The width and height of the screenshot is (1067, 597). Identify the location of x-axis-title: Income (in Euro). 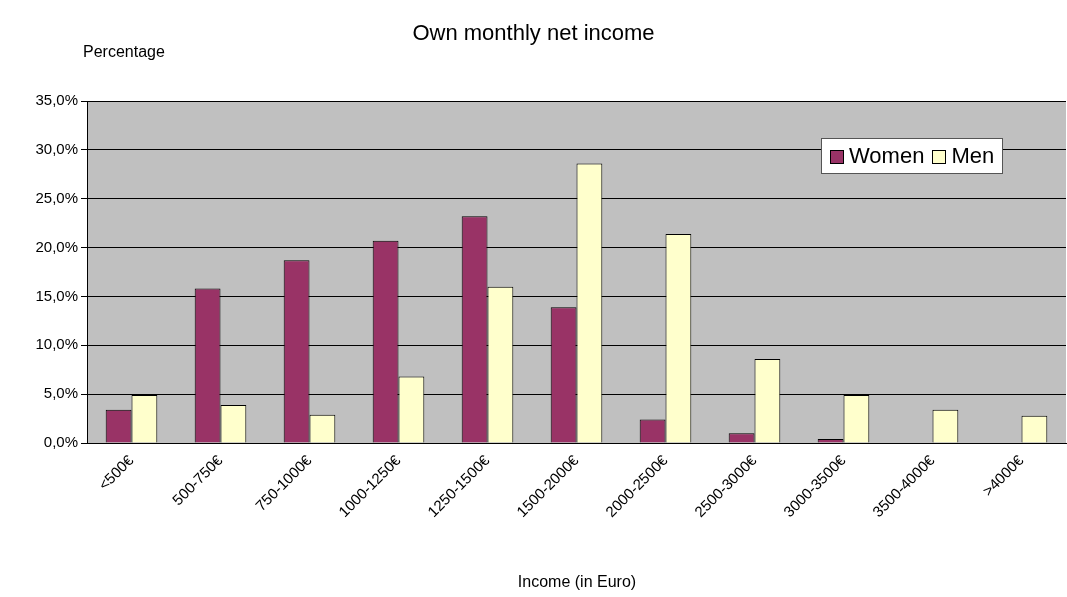
(577, 582).